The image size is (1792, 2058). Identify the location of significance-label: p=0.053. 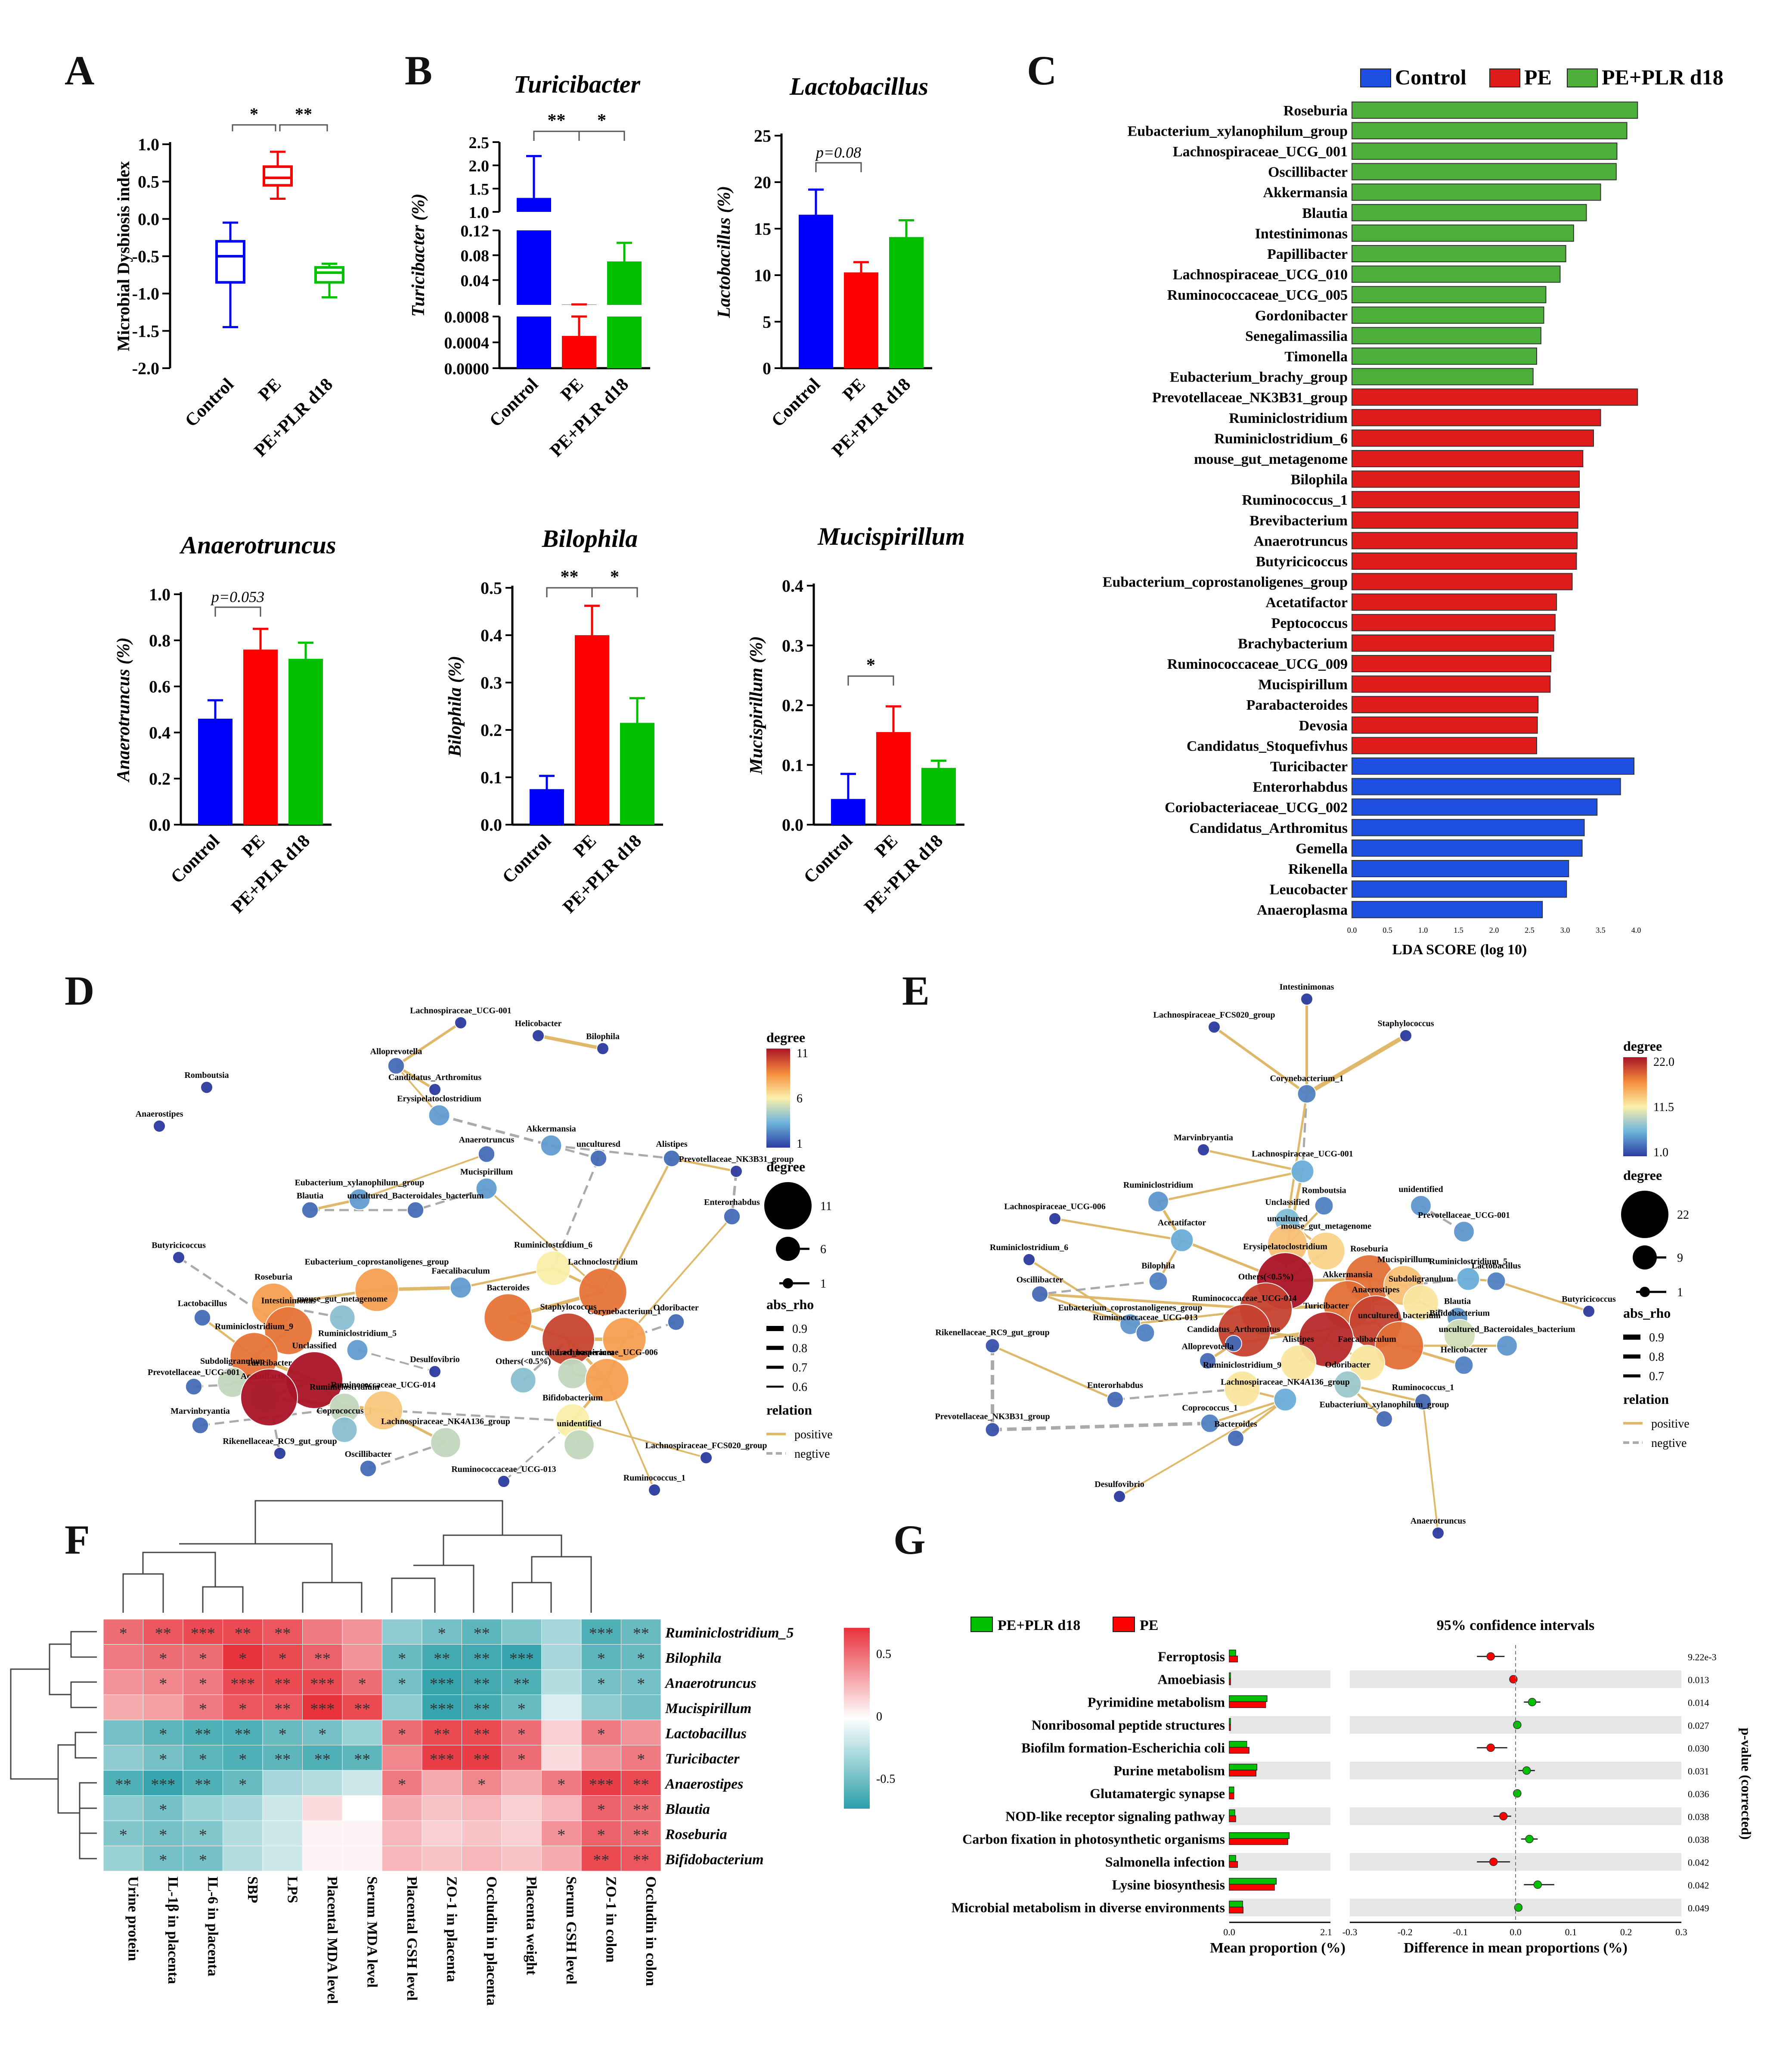
(237, 597).